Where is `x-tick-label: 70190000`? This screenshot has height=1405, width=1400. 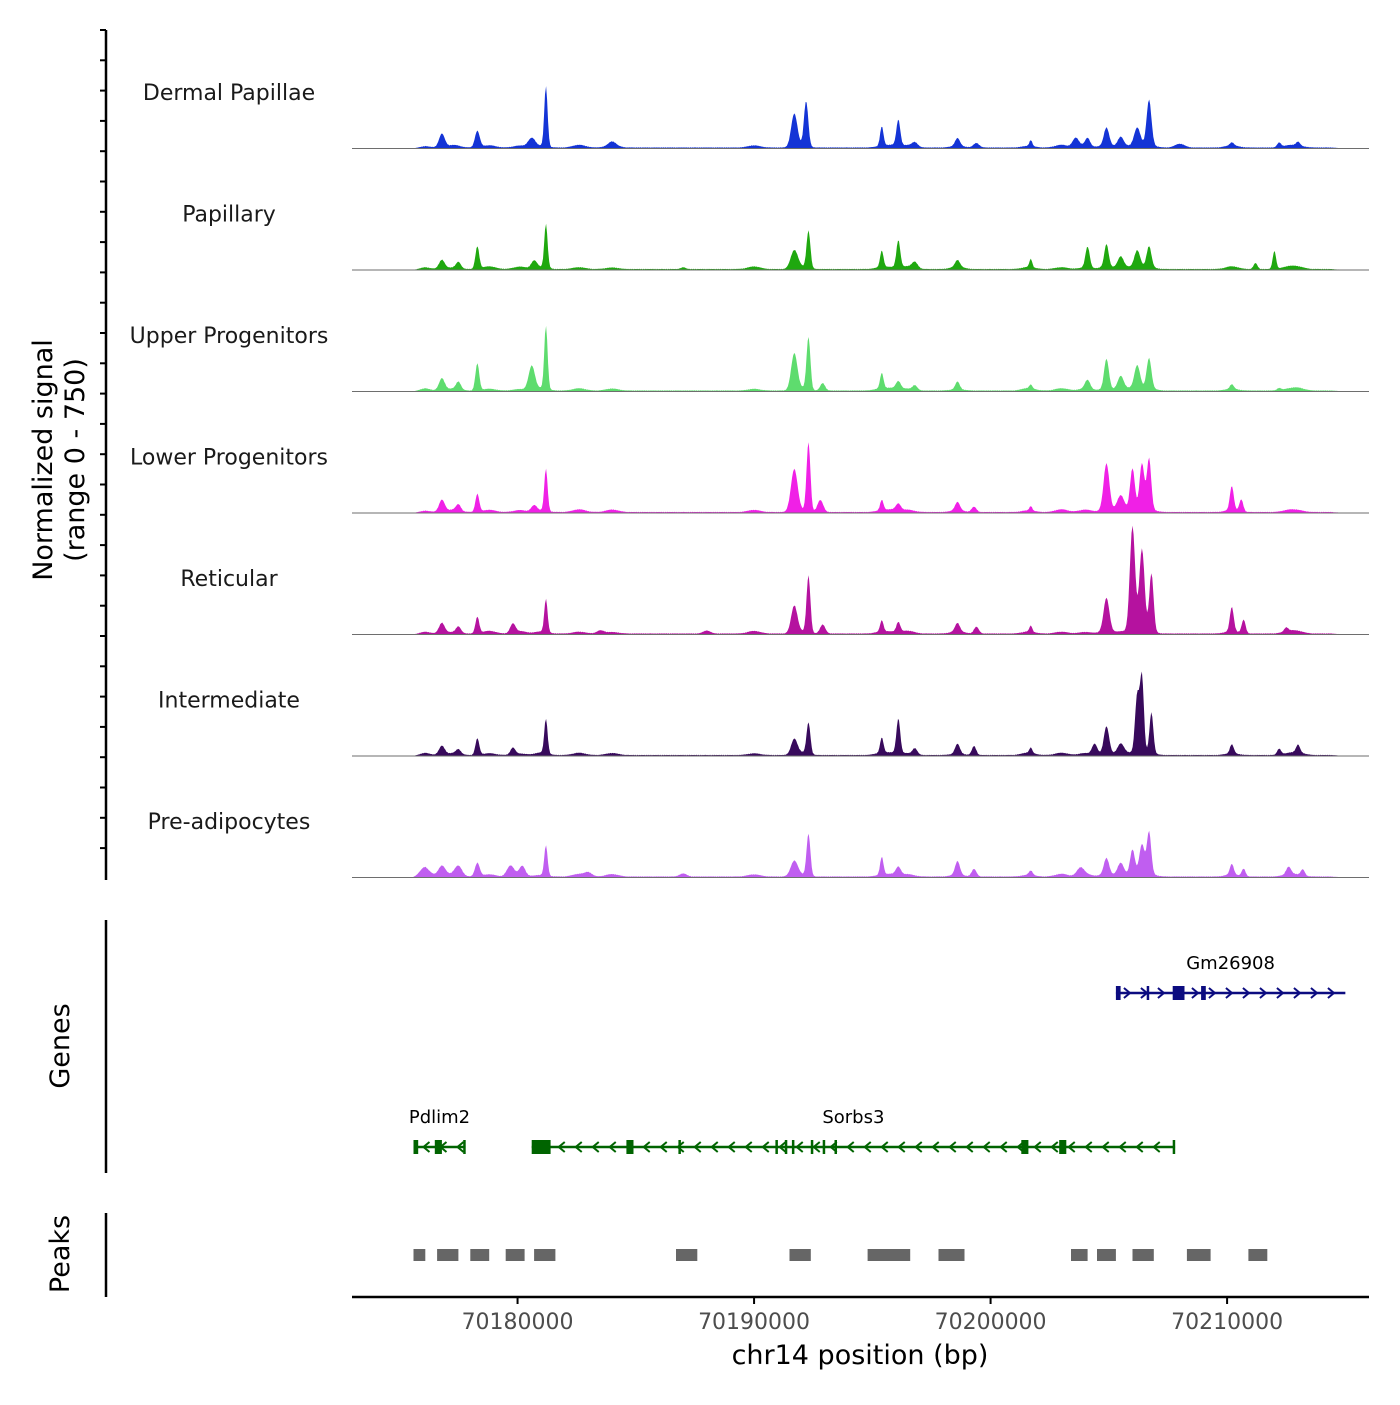
x-tick-label: 70190000 is located at coordinates (754, 1322).